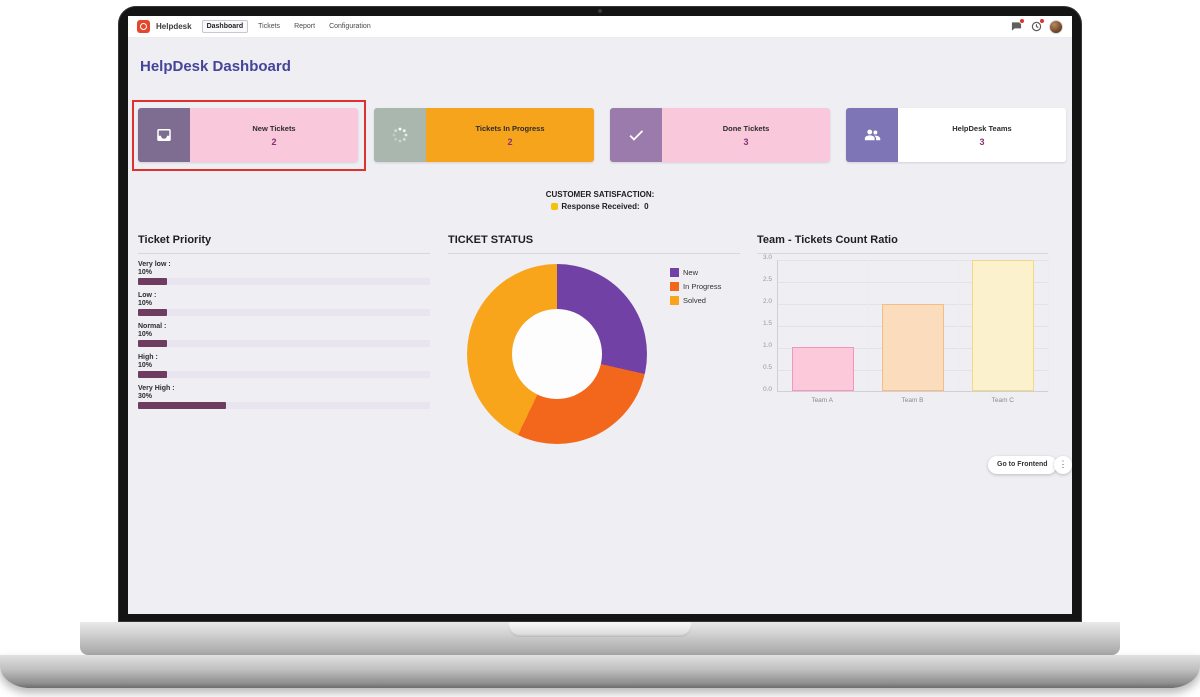 The image size is (1200, 697). I want to click on ticket-status-panel: TICKET STATUS New In Progress Solved, so click(594, 339).